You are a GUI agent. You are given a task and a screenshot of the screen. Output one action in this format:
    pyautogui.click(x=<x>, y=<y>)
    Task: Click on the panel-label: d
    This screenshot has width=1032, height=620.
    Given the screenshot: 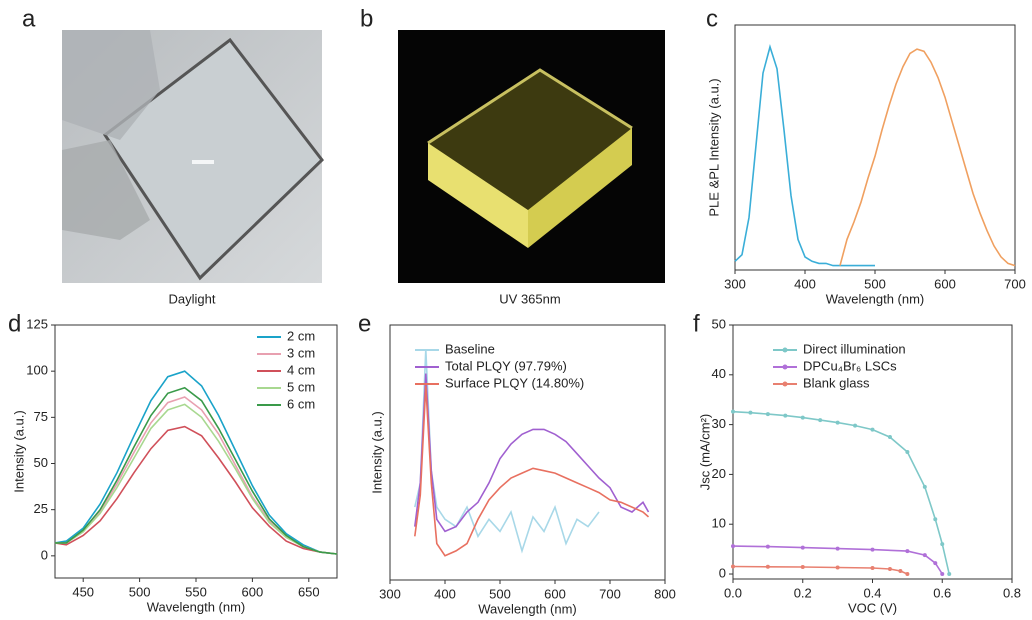 What is the action you would take?
    pyautogui.click(x=14, y=323)
    